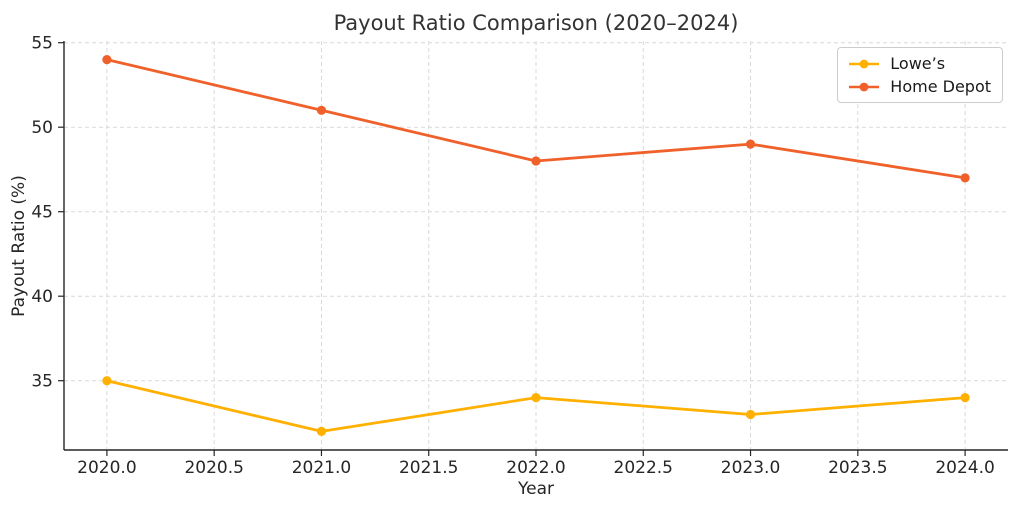 The height and width of the screenshot is (512, 1024). I want to click on legend-swatch-home-depot, so click(864, 87).